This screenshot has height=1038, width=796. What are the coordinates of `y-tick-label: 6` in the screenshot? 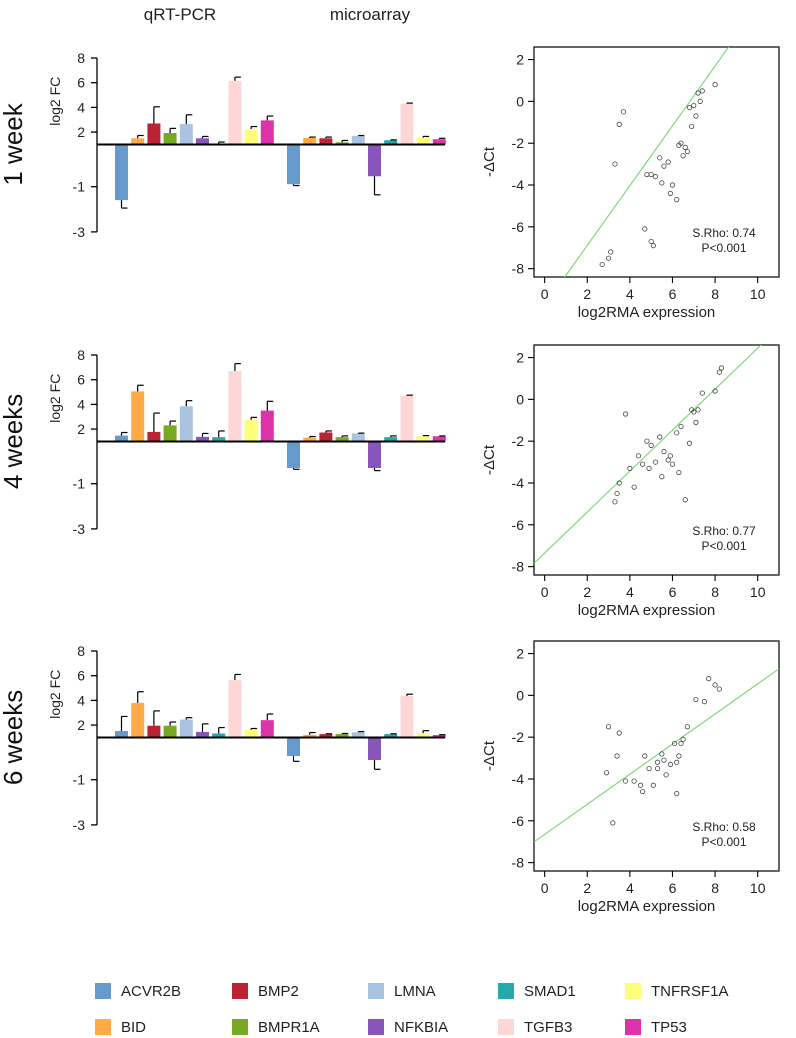 It's located at (81, 380).